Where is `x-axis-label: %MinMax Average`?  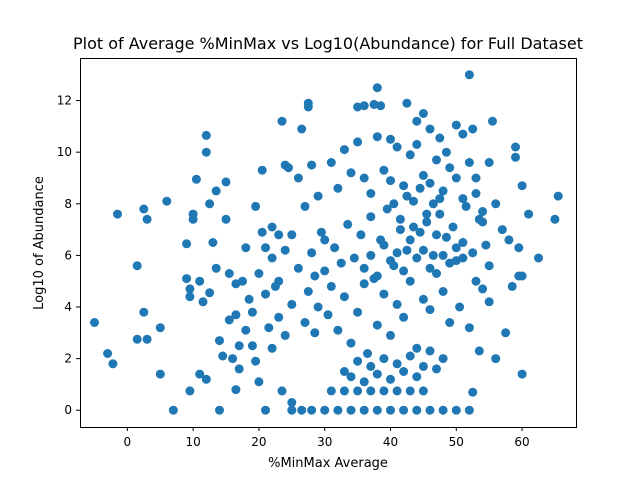
x-axis-label: %MinMax Average is located at coordinates (328, 463).